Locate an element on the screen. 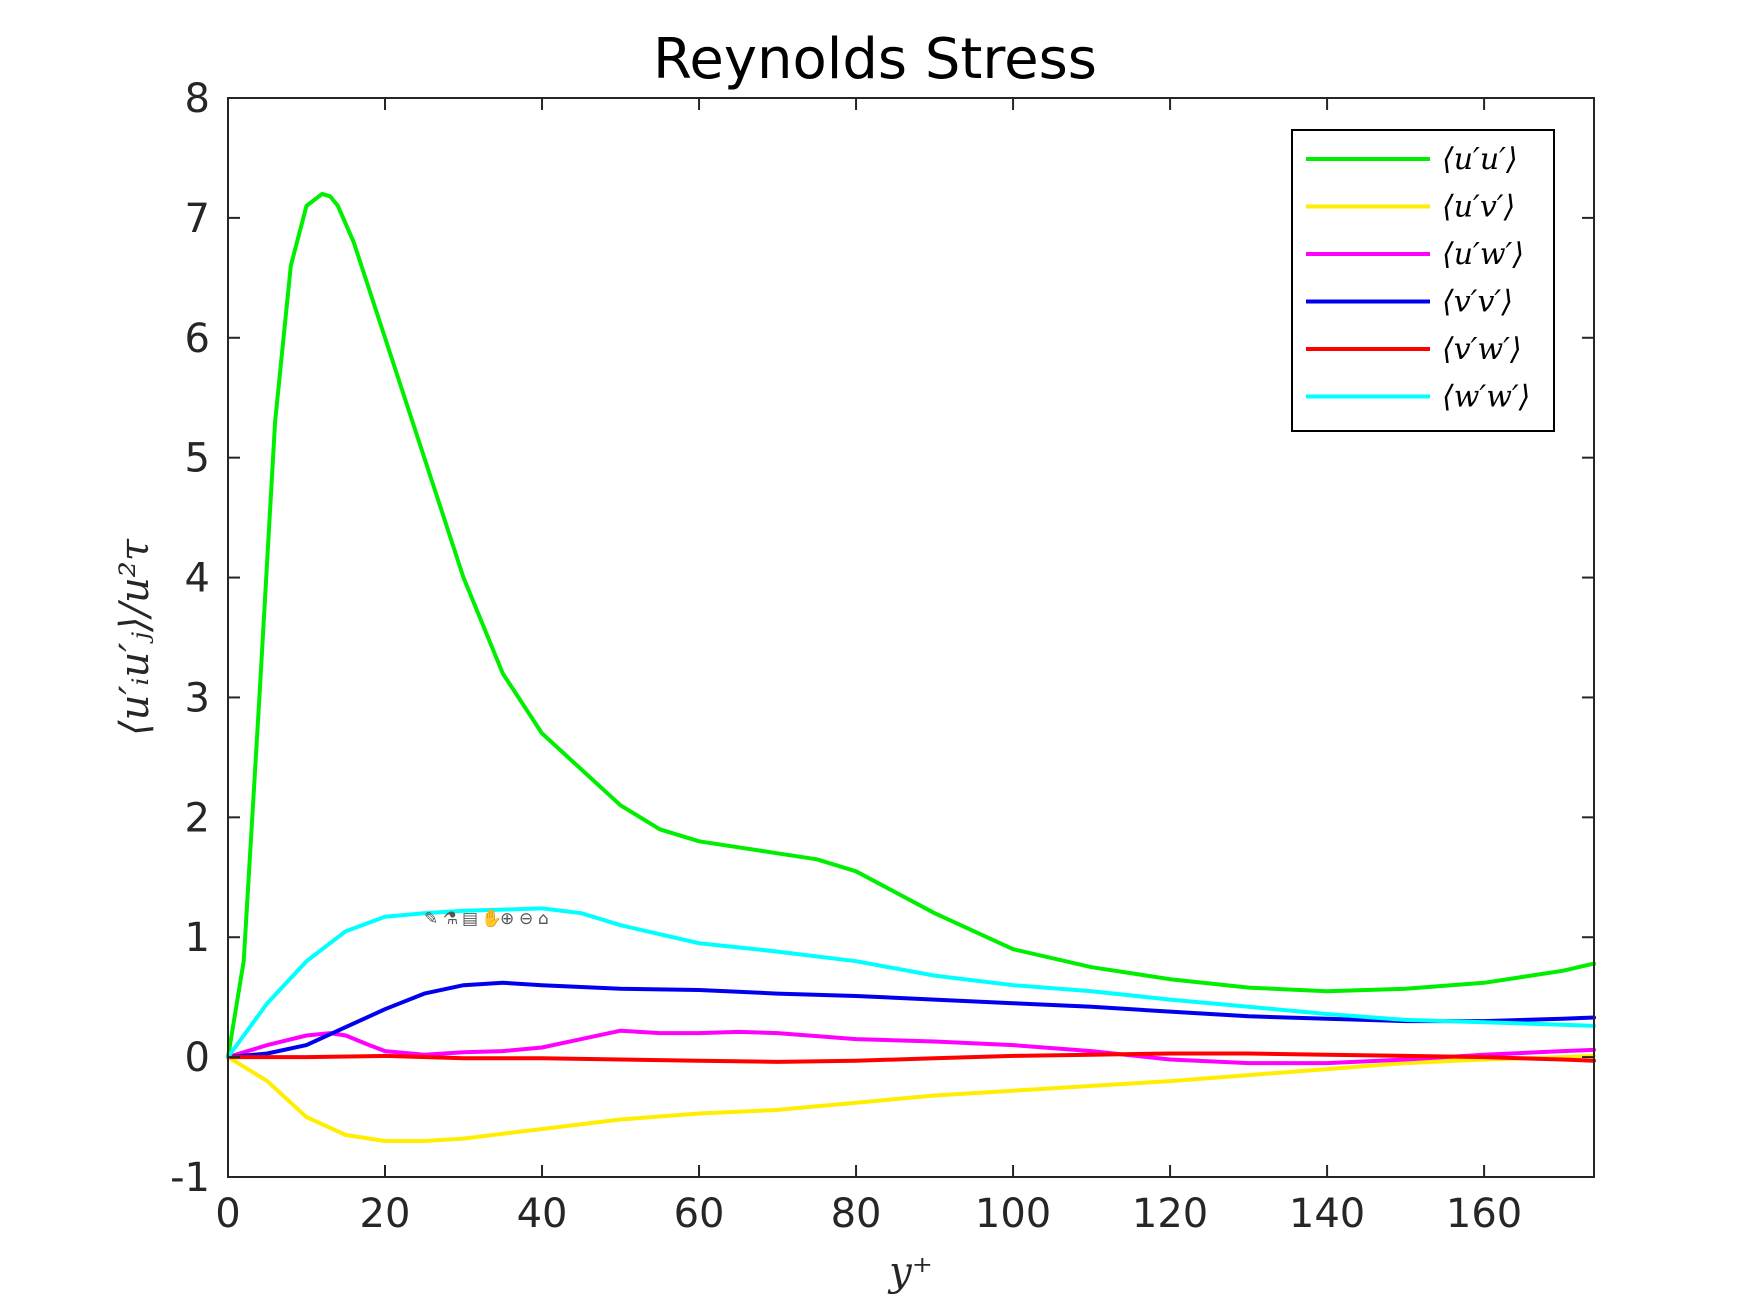  y-tick-label-9: 8 is located at coordinates (197, 99).